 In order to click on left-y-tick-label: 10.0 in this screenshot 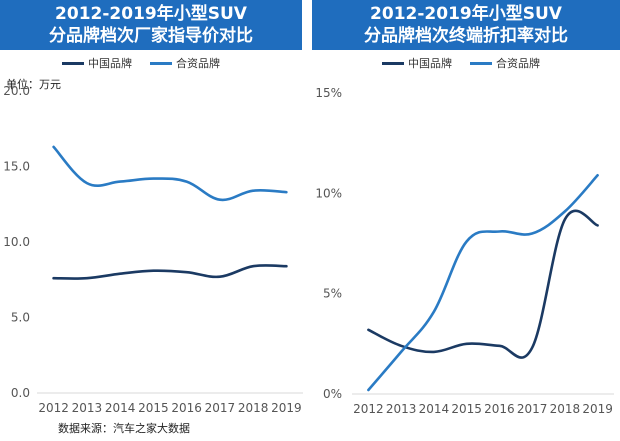, I will do `click(16, 242)`.